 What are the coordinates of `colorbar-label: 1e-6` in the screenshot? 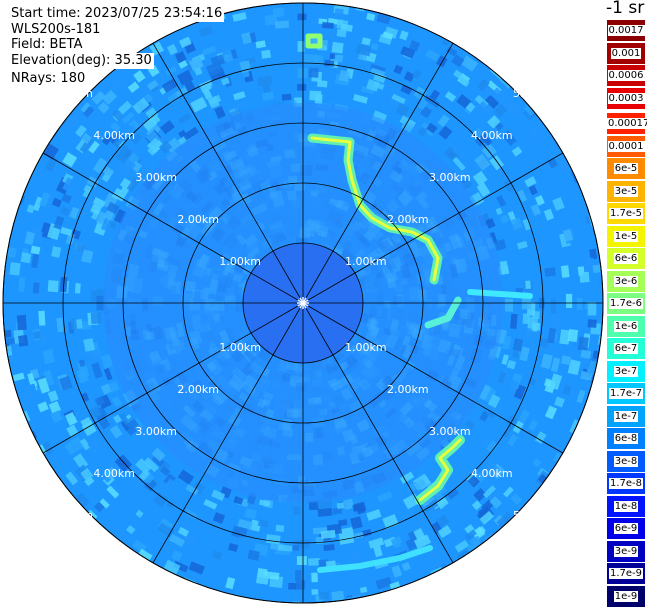 It's located at (626, 326).